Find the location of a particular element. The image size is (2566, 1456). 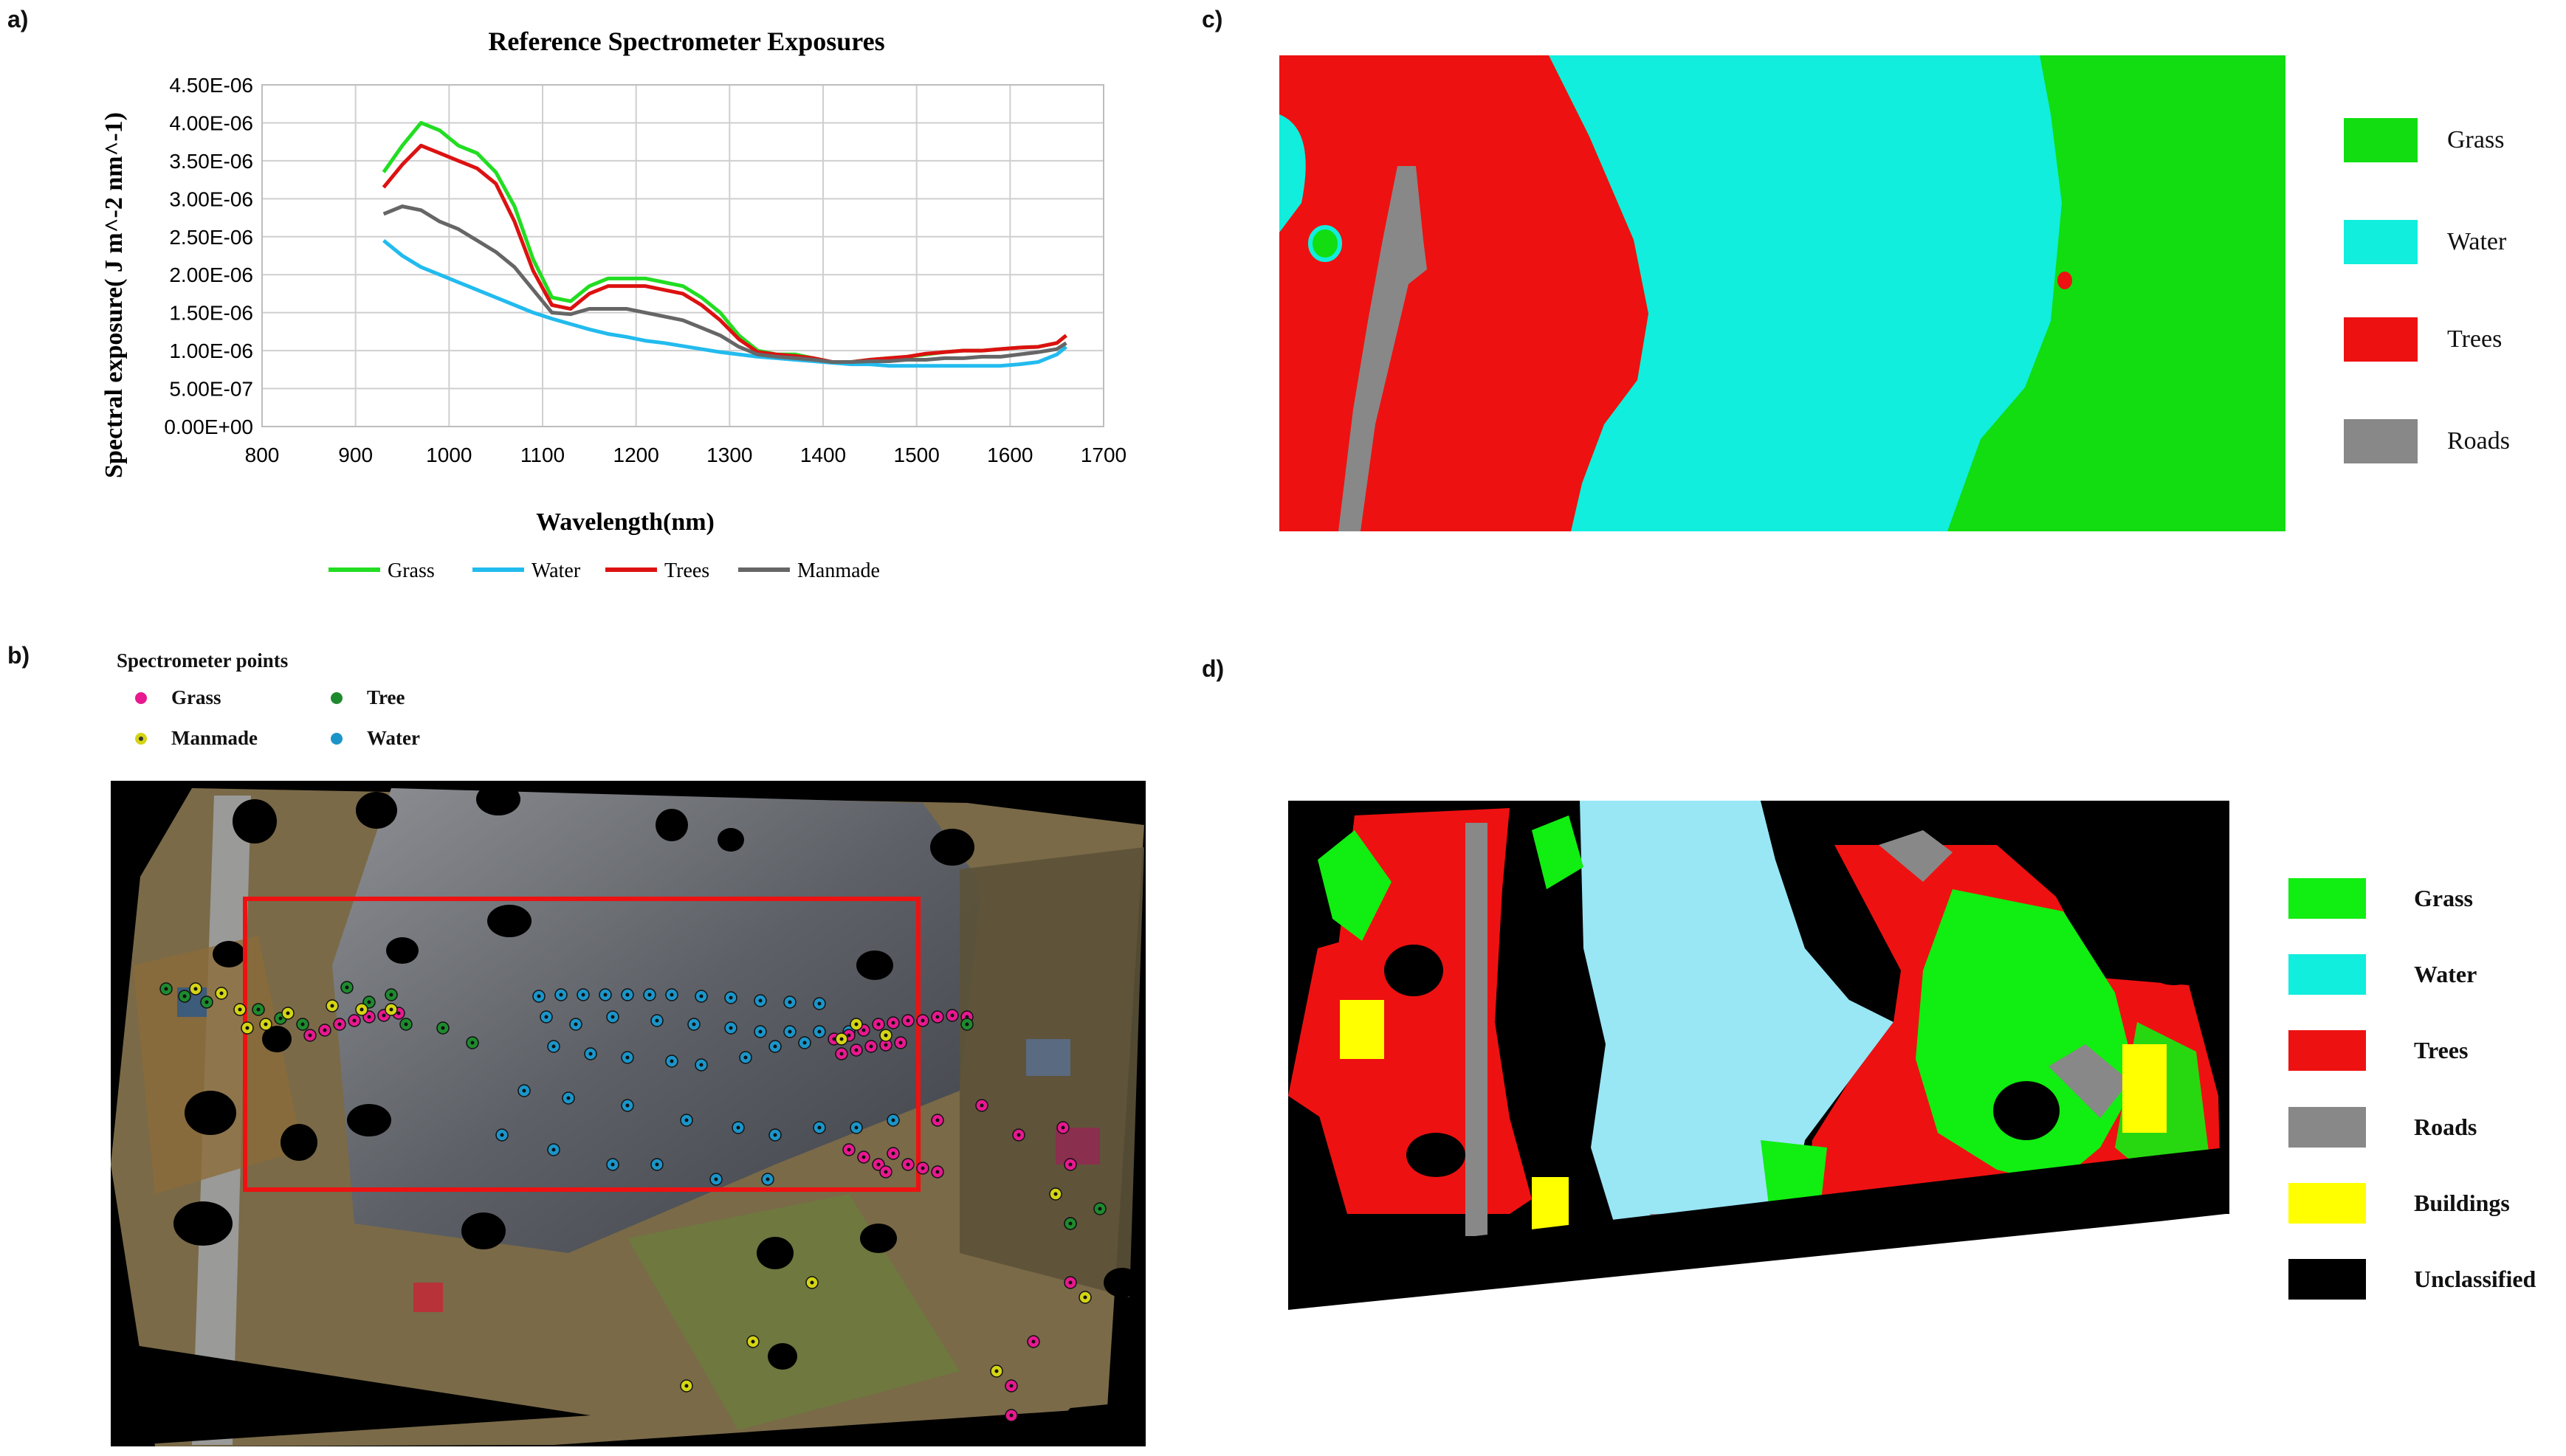

legend-entry-trees: Trees is located at coordinates (657, 570).